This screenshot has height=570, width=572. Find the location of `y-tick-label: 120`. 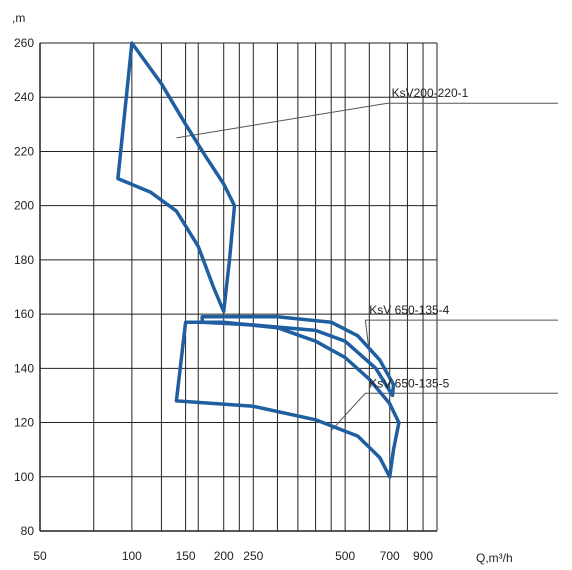

y-tick-label: 120 is located at coordinates (24, 423).